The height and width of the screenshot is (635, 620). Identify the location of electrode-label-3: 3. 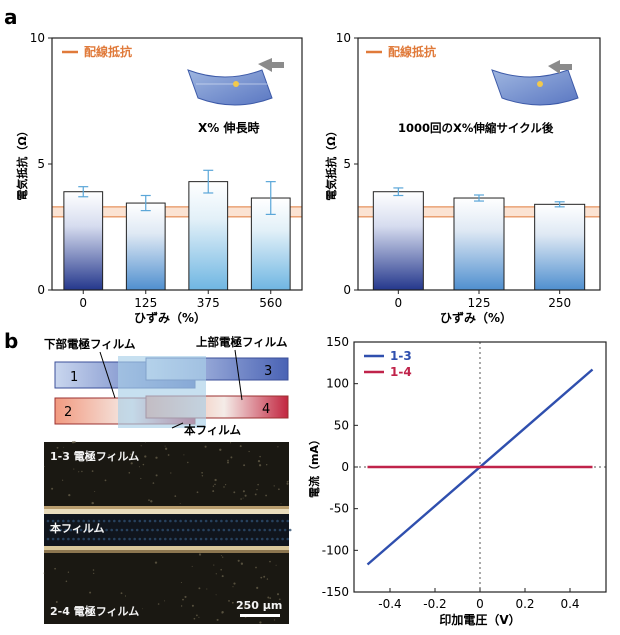
(268, 371).